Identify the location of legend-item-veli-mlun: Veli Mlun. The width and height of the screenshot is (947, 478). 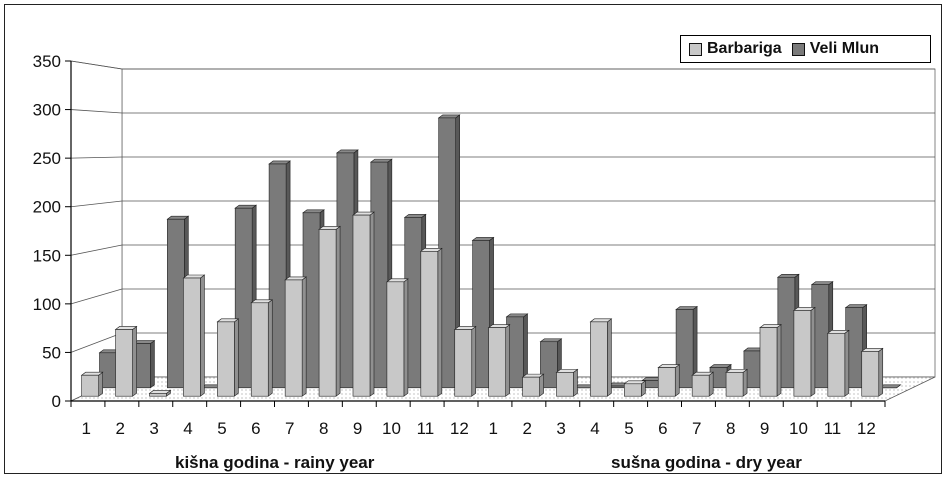
(835, 49).